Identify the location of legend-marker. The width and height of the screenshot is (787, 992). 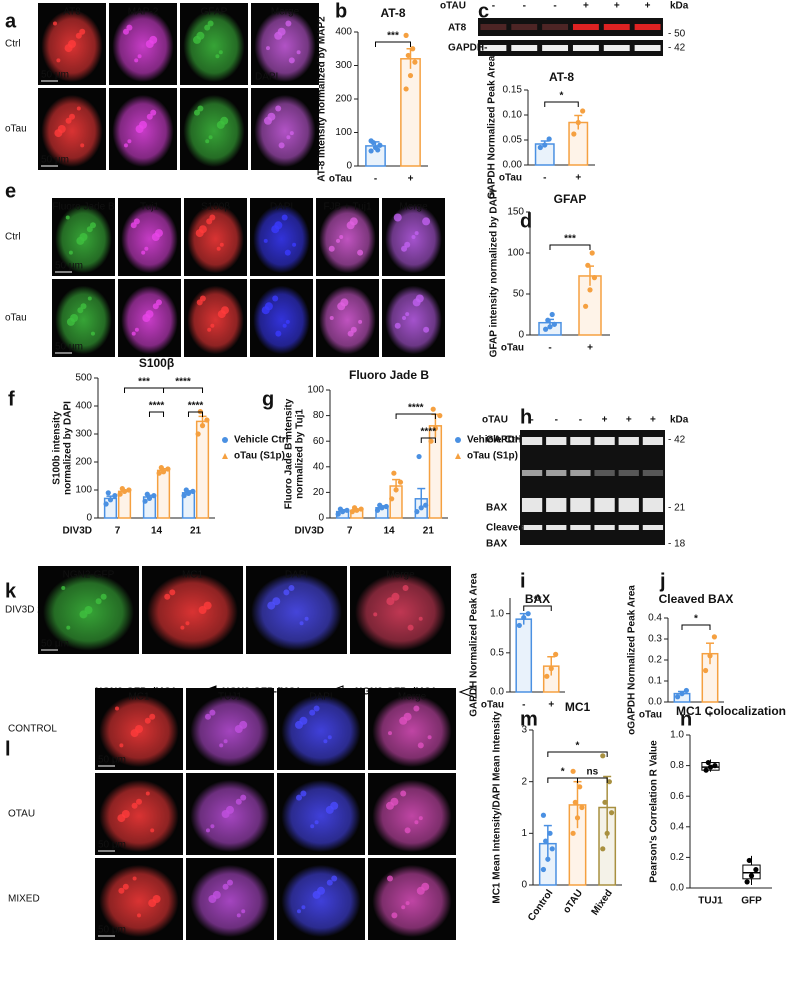
(225, 440).